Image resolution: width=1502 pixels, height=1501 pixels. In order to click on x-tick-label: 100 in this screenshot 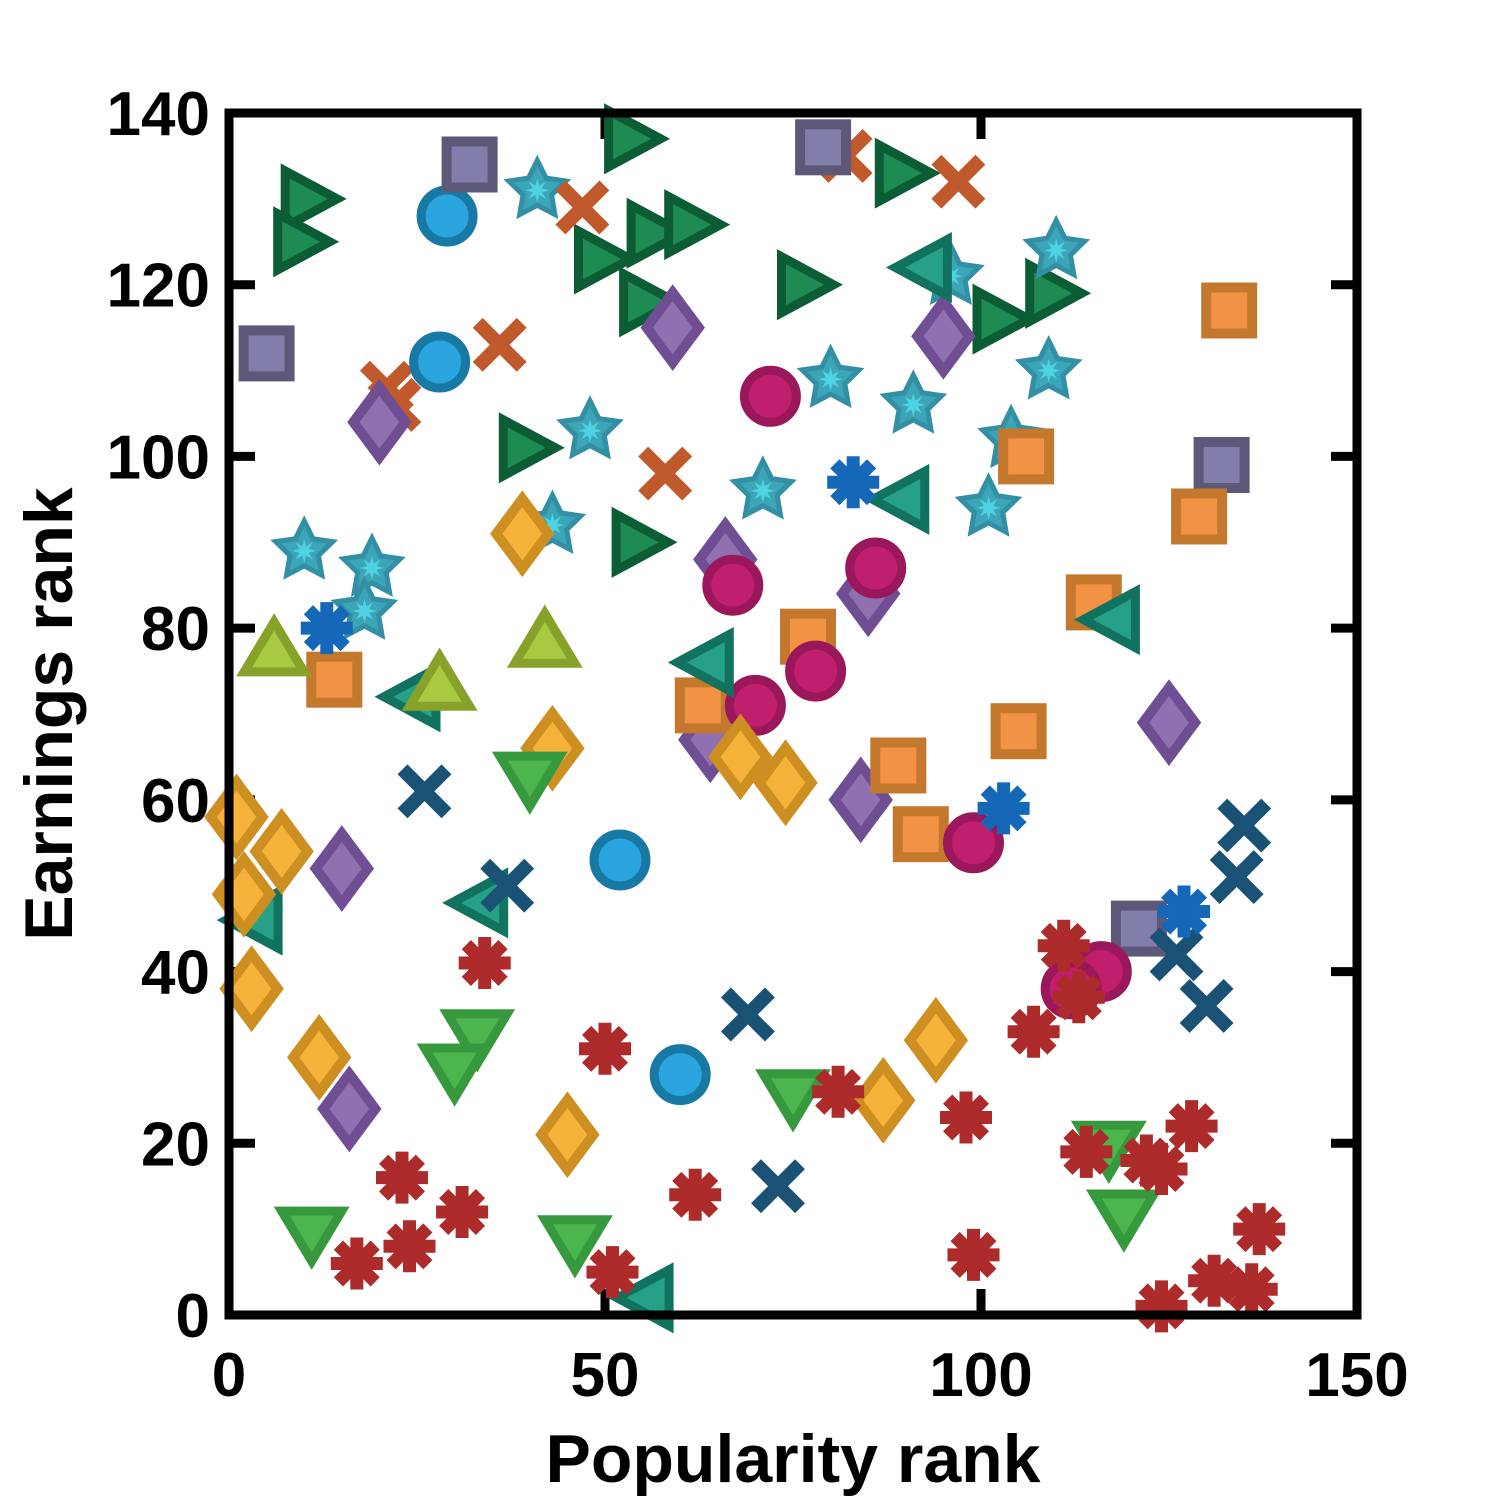, I will do `click(980, 1375)`.